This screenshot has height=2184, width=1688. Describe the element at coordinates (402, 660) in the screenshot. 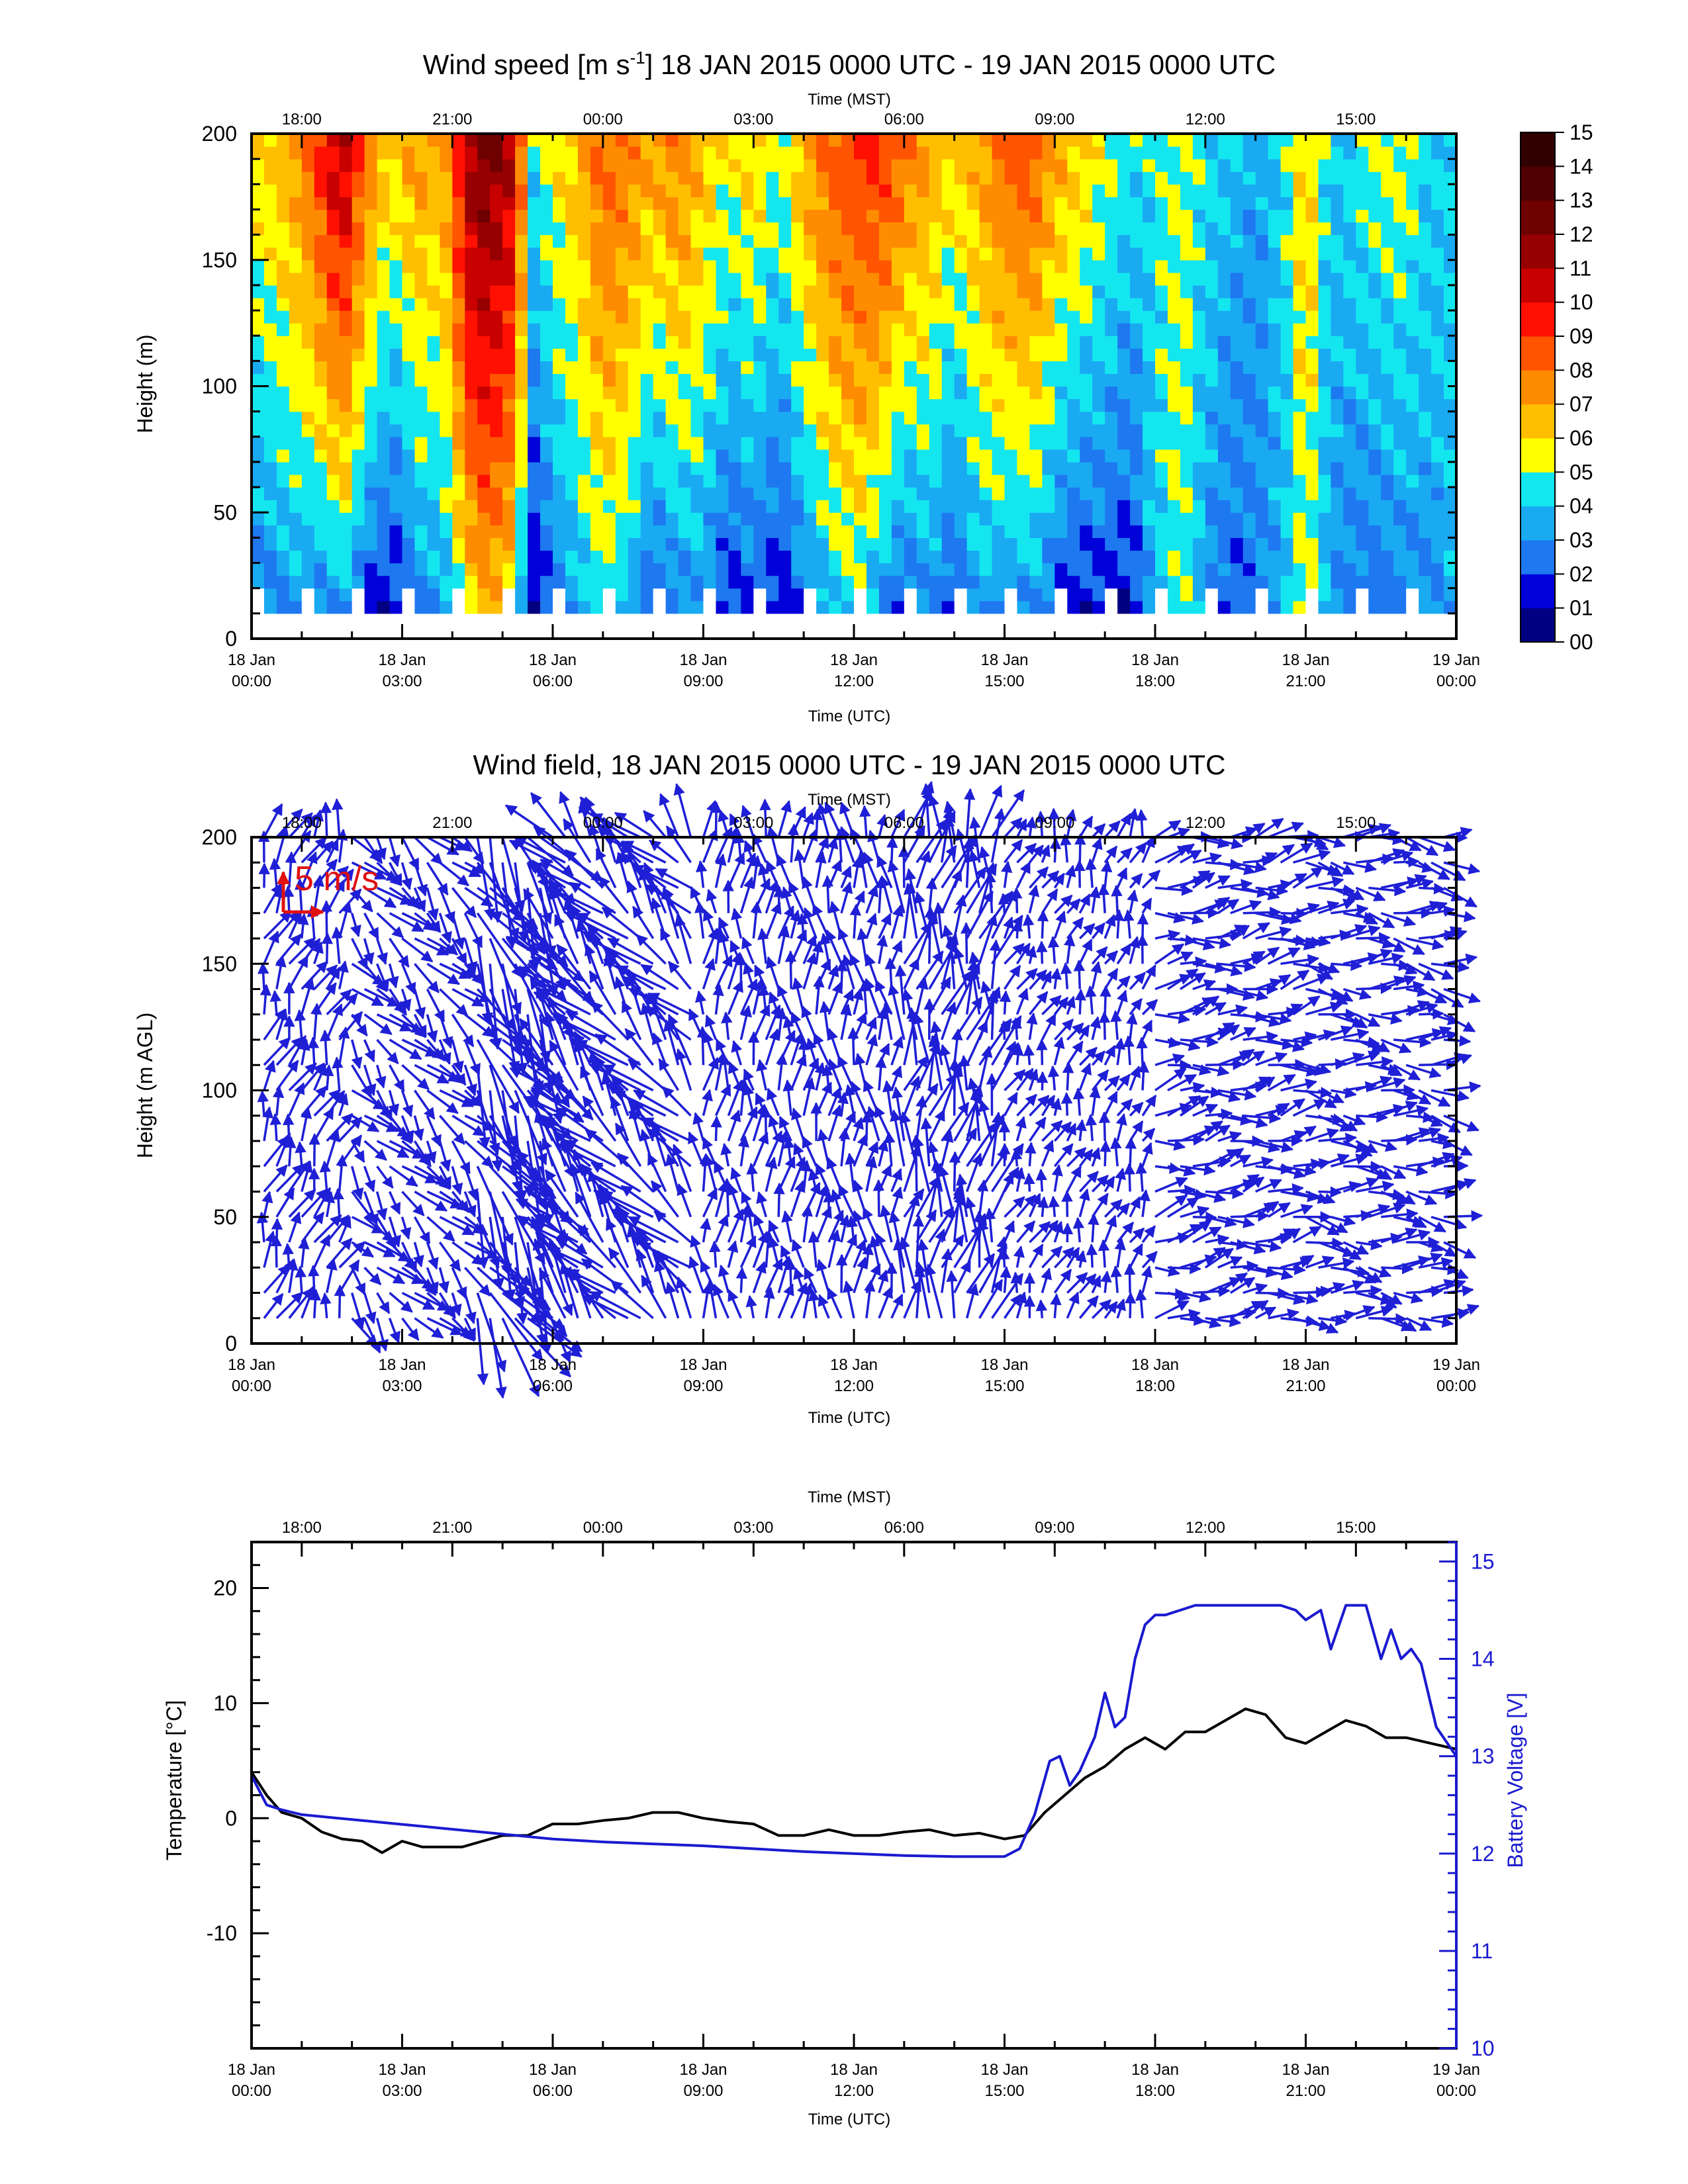

I see `p1-utc-tick-date: 18 Jan` at that location.